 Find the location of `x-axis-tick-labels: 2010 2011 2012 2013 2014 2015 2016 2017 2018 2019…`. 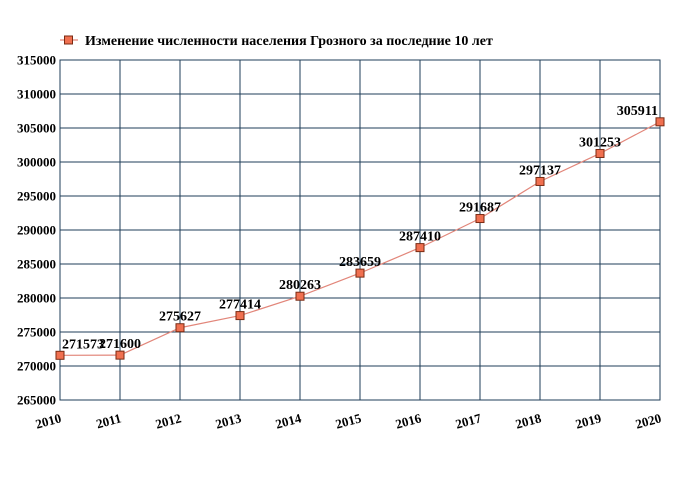

x-axis-tick-labels: 2010 2011 2012 2013 2014 2015 2016 2017 2018 2019… is located at coordinates (348, 420).